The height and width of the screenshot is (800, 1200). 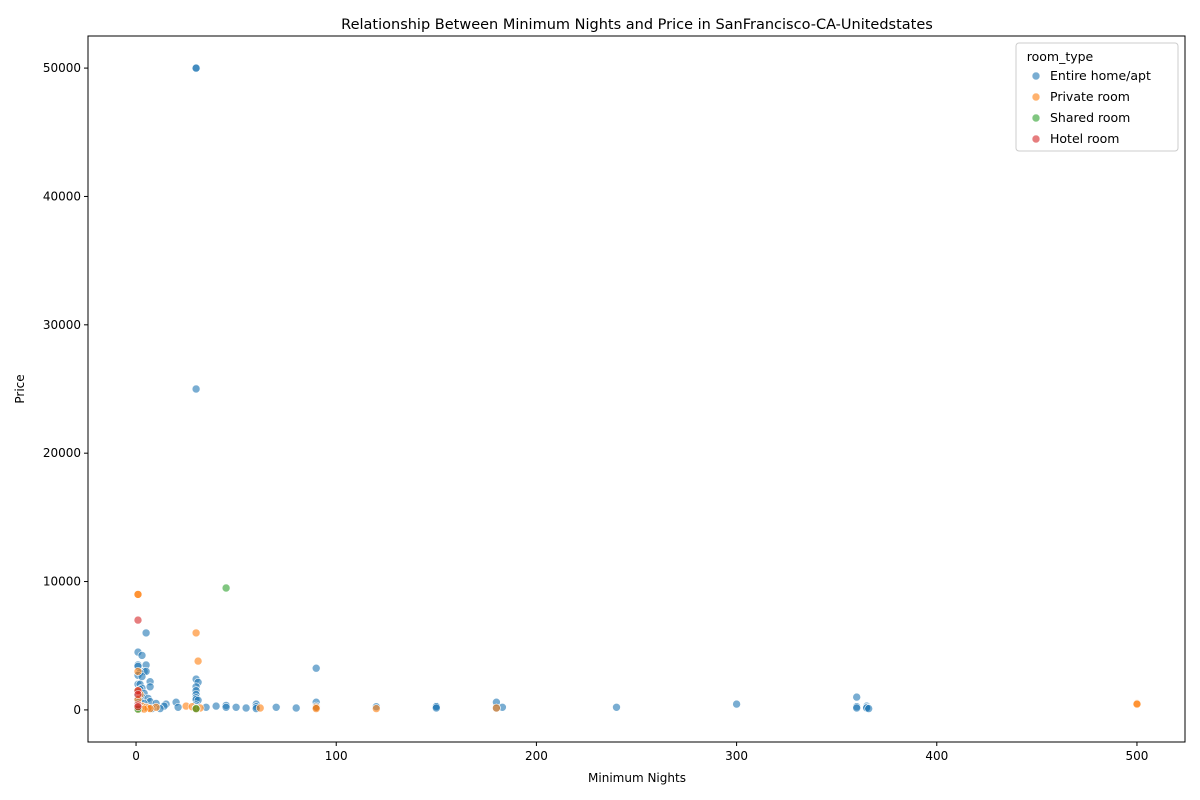 I want to click on y-tick-label: 20000, so click(x=62, y=453).